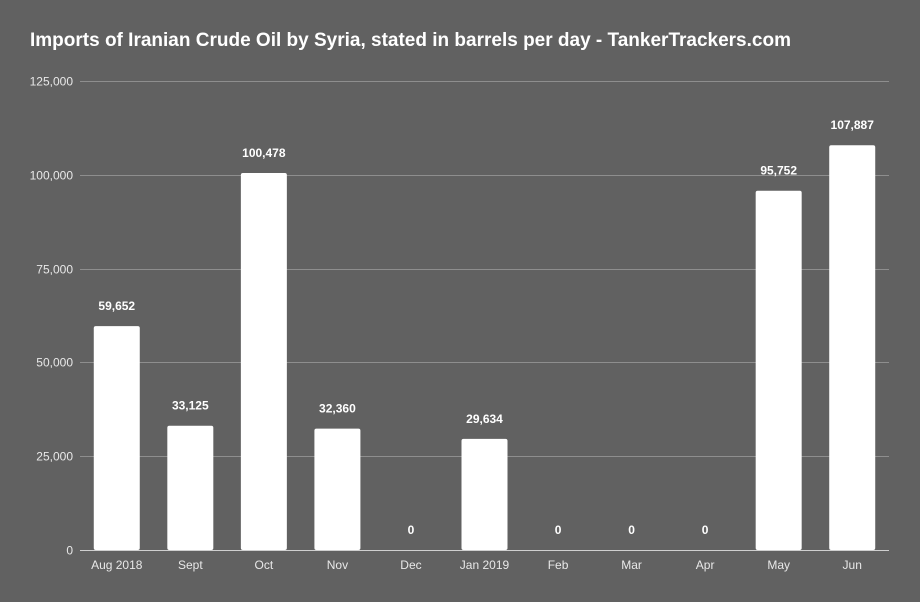 The image size is (920, 602). I want to click on data-label: 29,634, so click(484, 419).